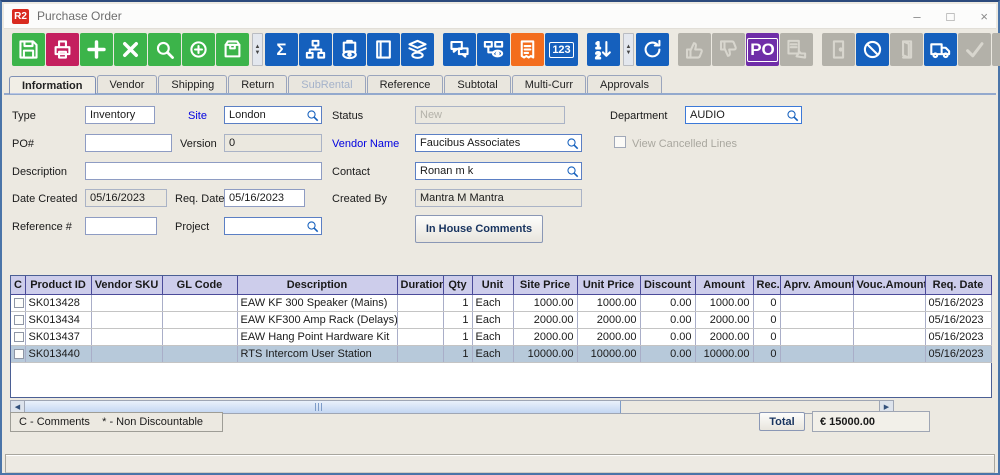 Image resolution: width=1000 pixels, height=475 pixels. What do you see at coordinates (317, 285) in the screenshot?
I see `column-header-description: Description` at bounding box center [317, 285].